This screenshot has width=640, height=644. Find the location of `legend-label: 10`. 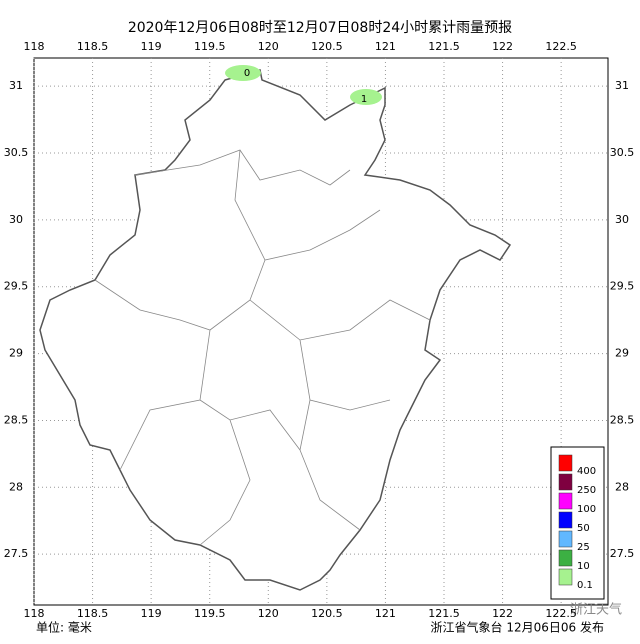

legend-label: 10 is located at coordinates (583, 566).